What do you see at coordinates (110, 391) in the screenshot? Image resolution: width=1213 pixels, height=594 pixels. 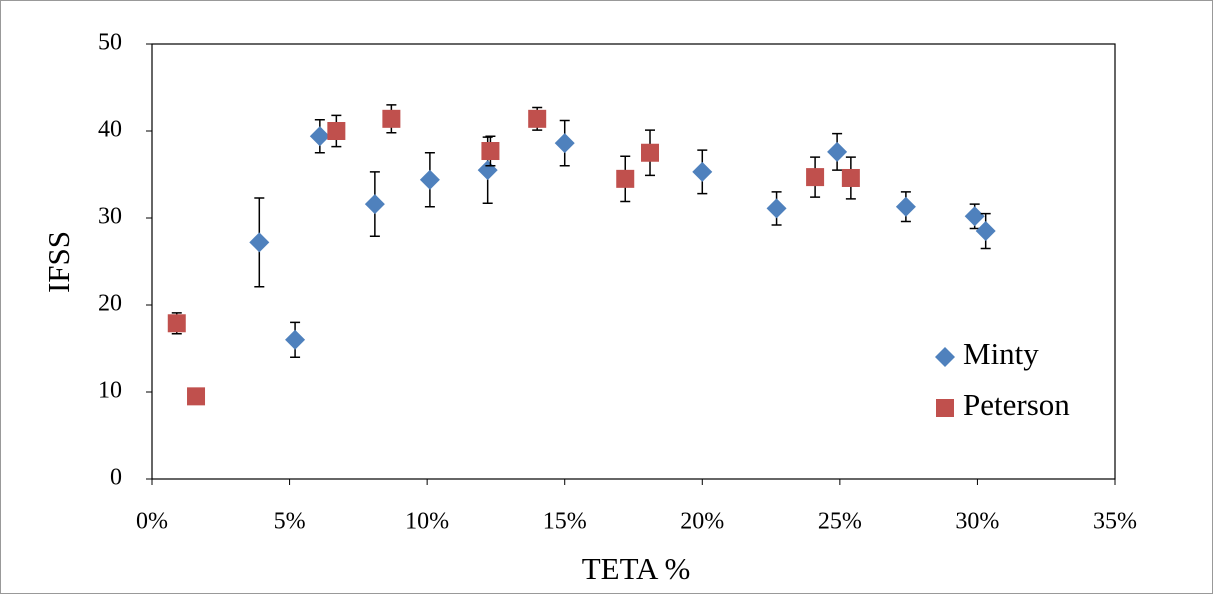 I see `y-tick-label: 10` at bounding box center [110, 391].